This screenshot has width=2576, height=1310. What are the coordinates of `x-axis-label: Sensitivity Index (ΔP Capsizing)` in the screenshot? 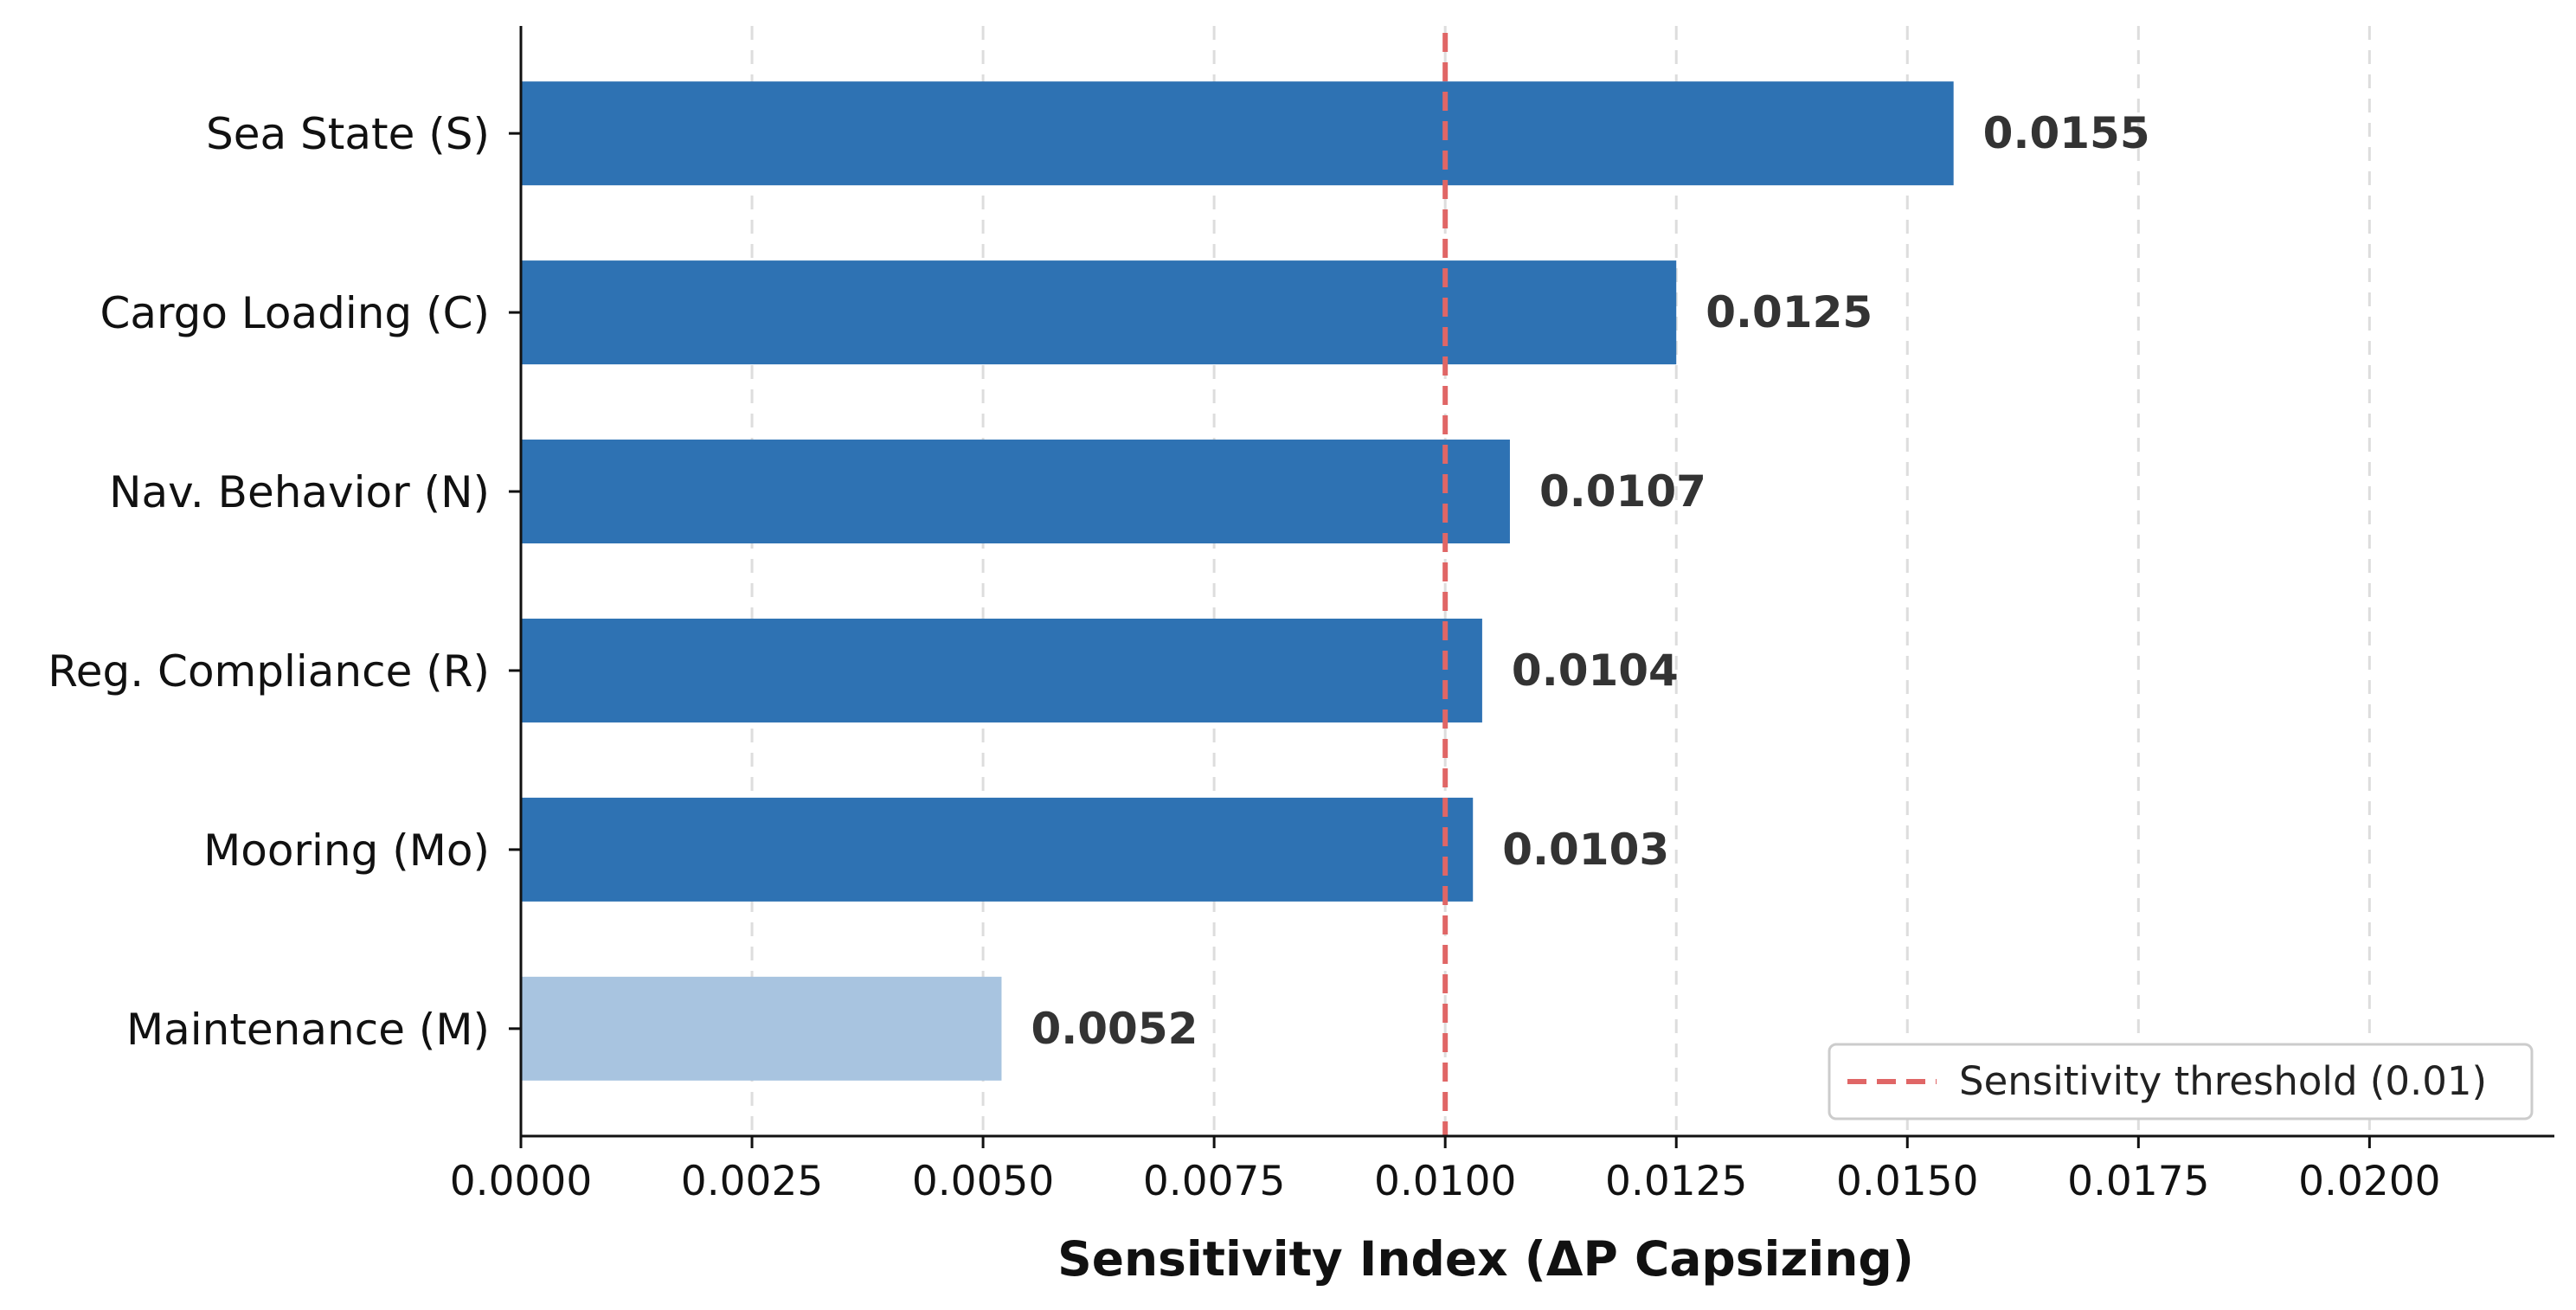 It's located at (1486, 1259).